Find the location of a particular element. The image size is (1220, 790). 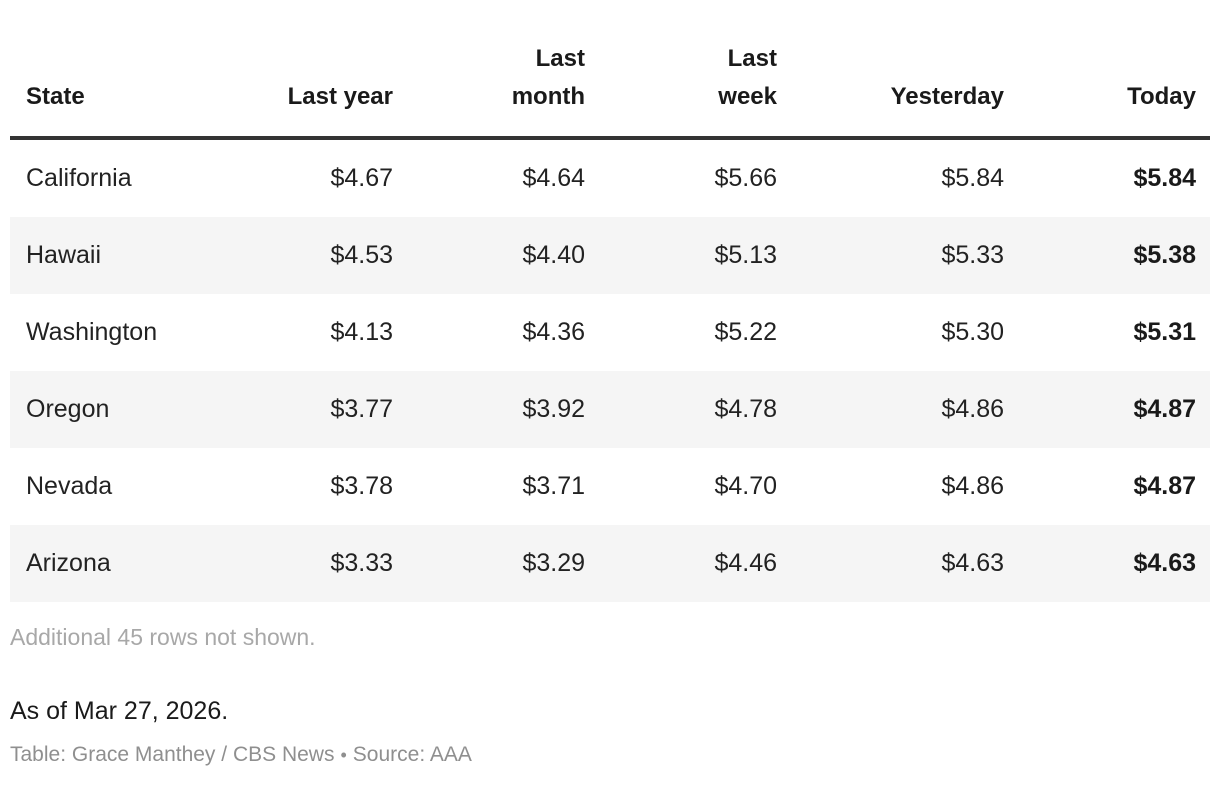

cell-last-year: $4.67 is located at coordinates (361, 178).